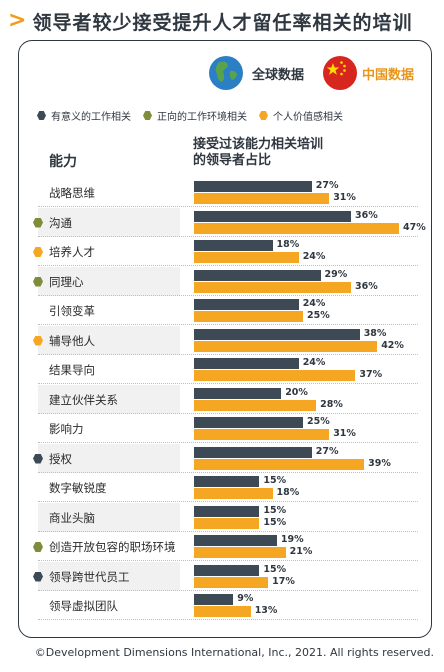  I want to click on chart-row: 战略思维 27% 31%, so click(222, 192).